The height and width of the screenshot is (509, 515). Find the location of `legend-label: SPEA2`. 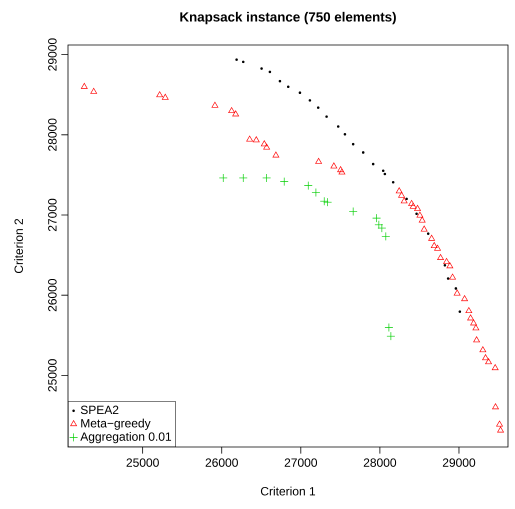

legend-label: SPEA2 is located at coordinates (99, 410).